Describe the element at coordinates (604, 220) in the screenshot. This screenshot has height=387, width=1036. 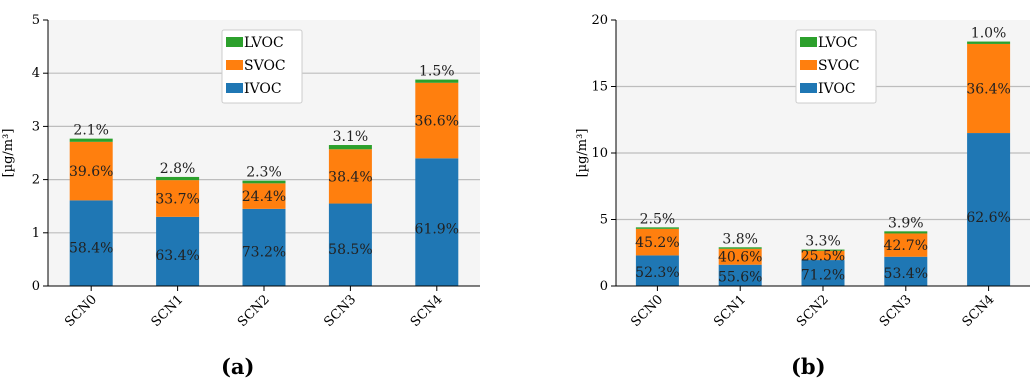
I see `chart-1-ytick-label: 5` at that location.